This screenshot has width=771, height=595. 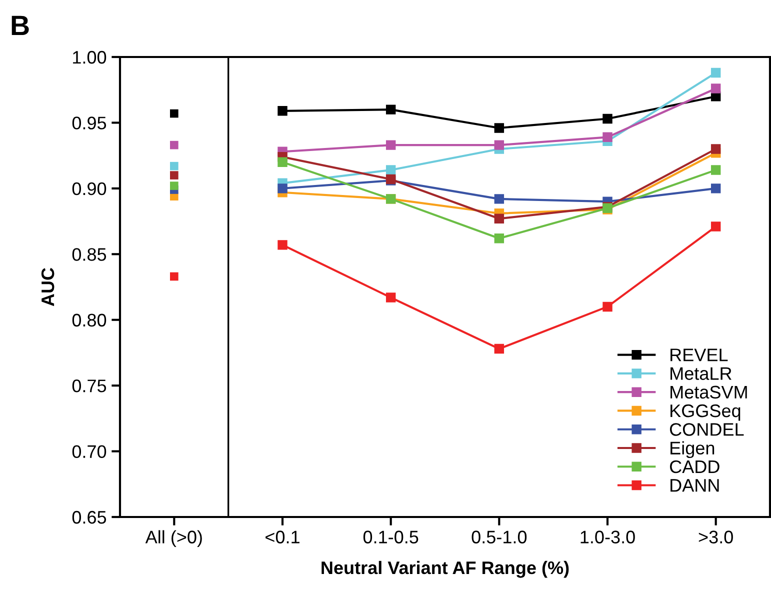 I want to click on legend-label: CONDEL, so click(x=707, y=429).